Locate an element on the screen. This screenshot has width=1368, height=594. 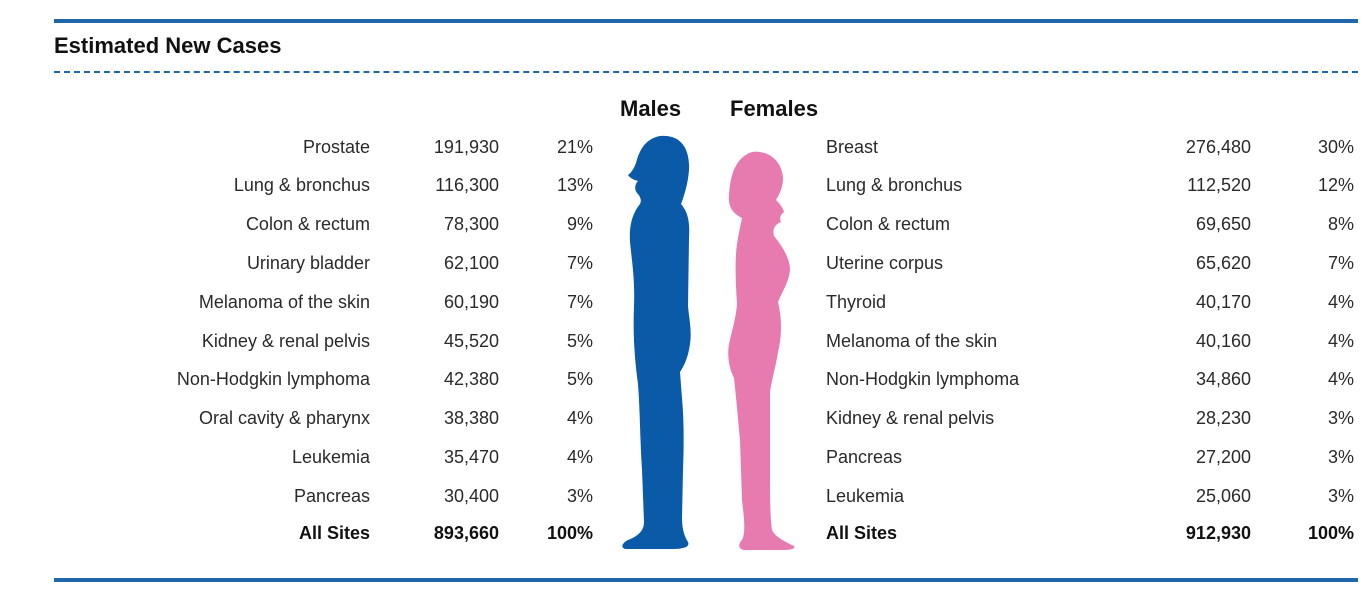
female-row: Kidney & renal pelvis 28,230 3% is located at coordinates (684, 418).